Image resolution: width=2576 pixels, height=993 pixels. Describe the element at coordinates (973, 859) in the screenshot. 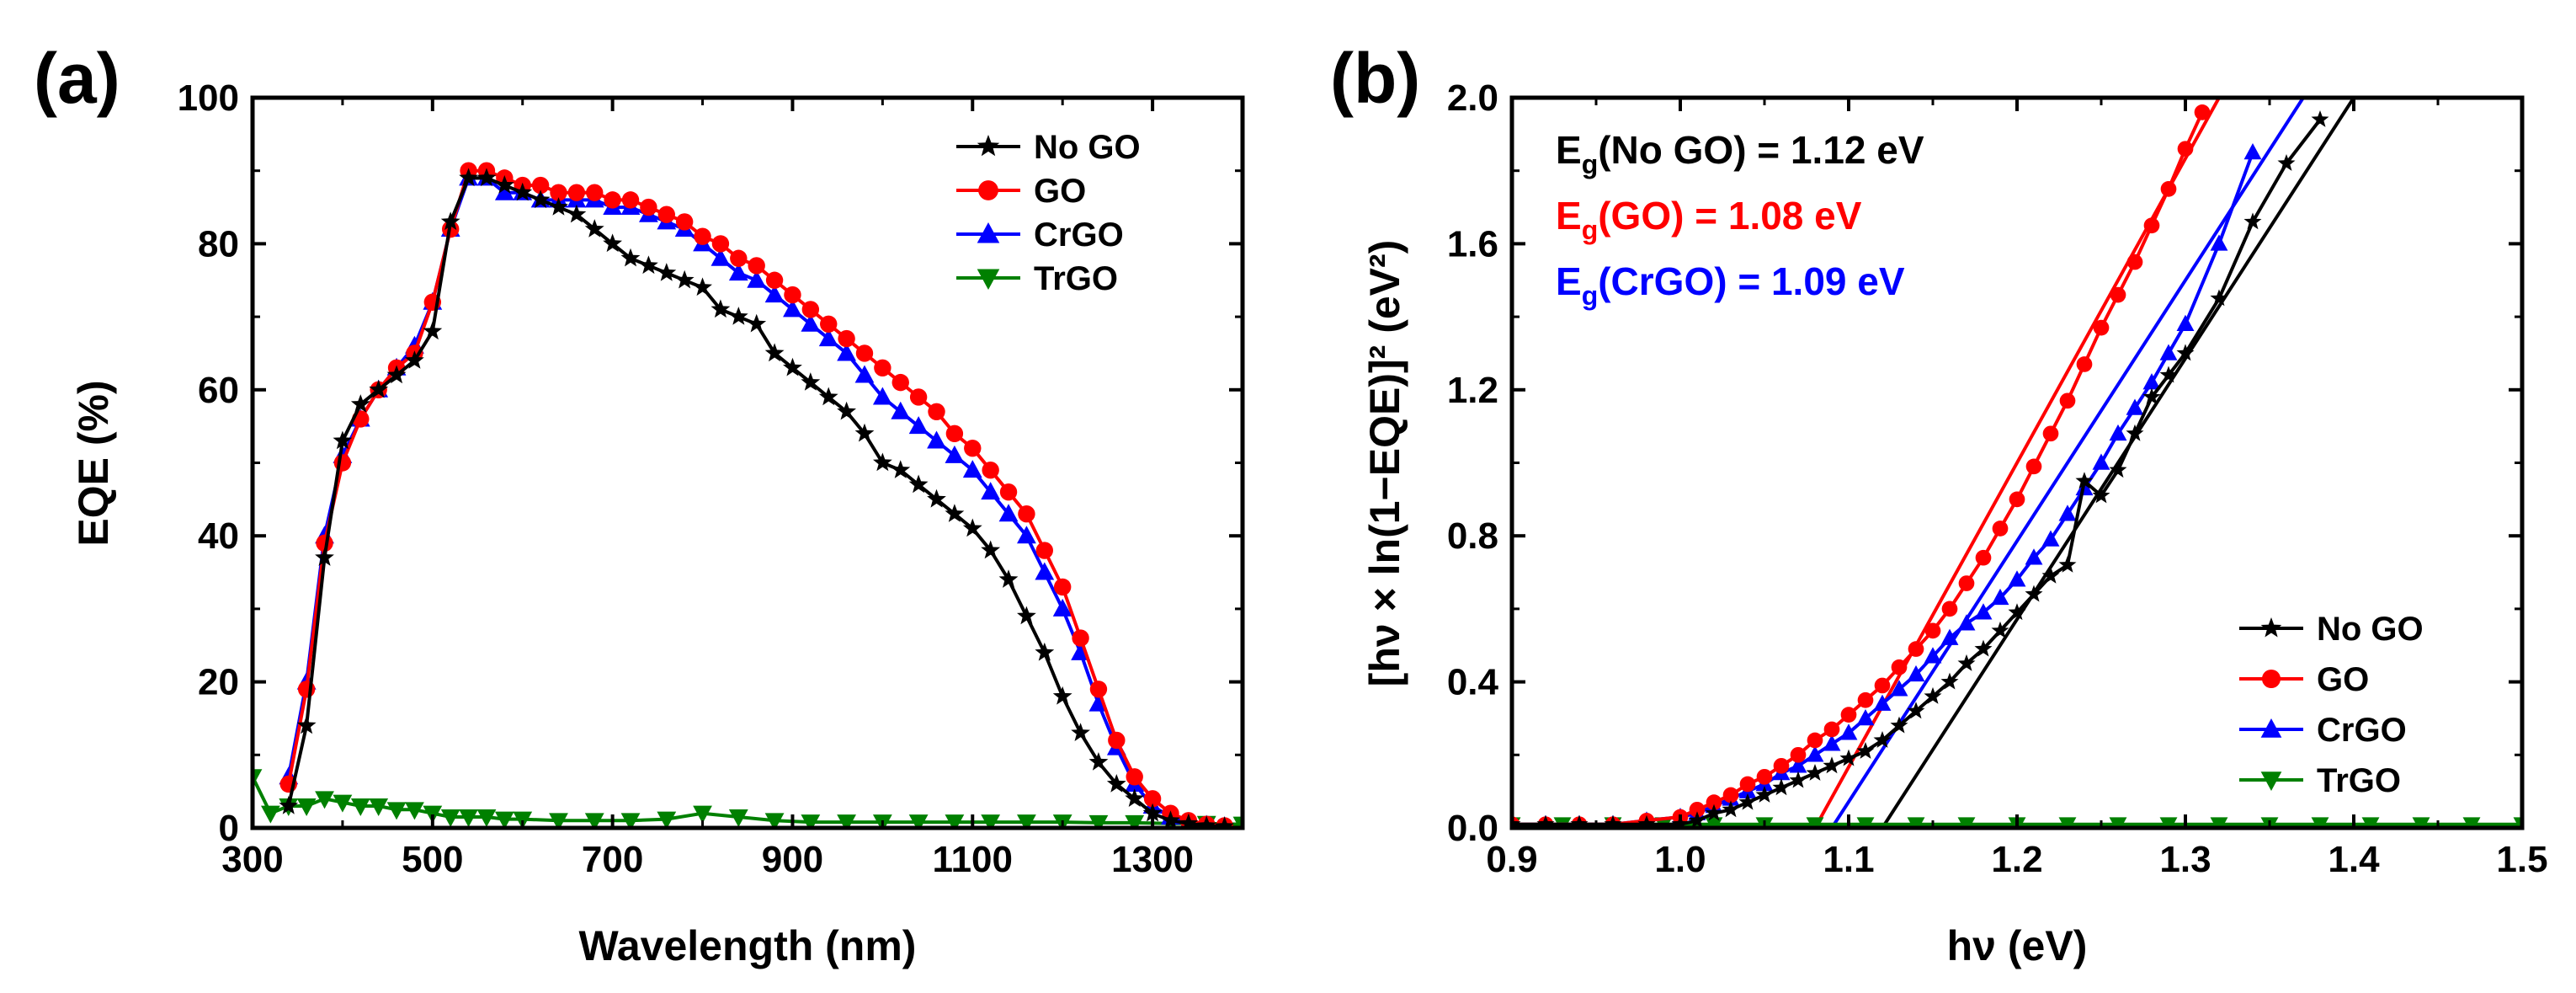

I see `x-tick-label-a: 1100` at that location.